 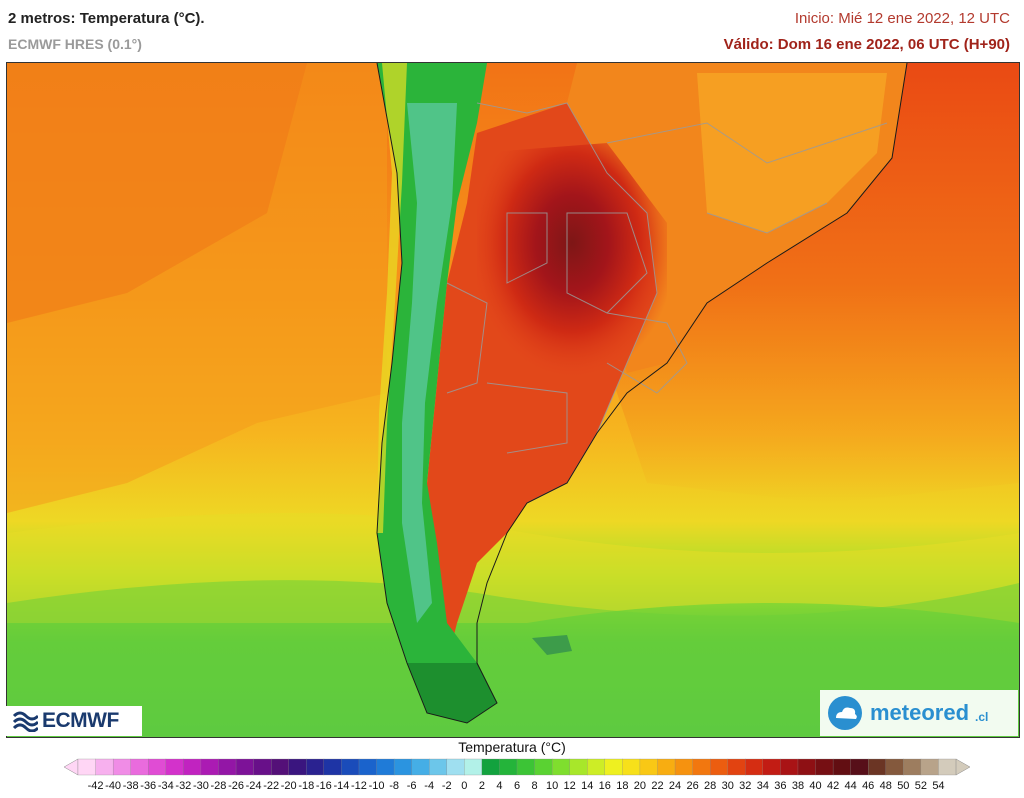 I want to click on scale-tick-label: 14, so click(x=587, y=786).